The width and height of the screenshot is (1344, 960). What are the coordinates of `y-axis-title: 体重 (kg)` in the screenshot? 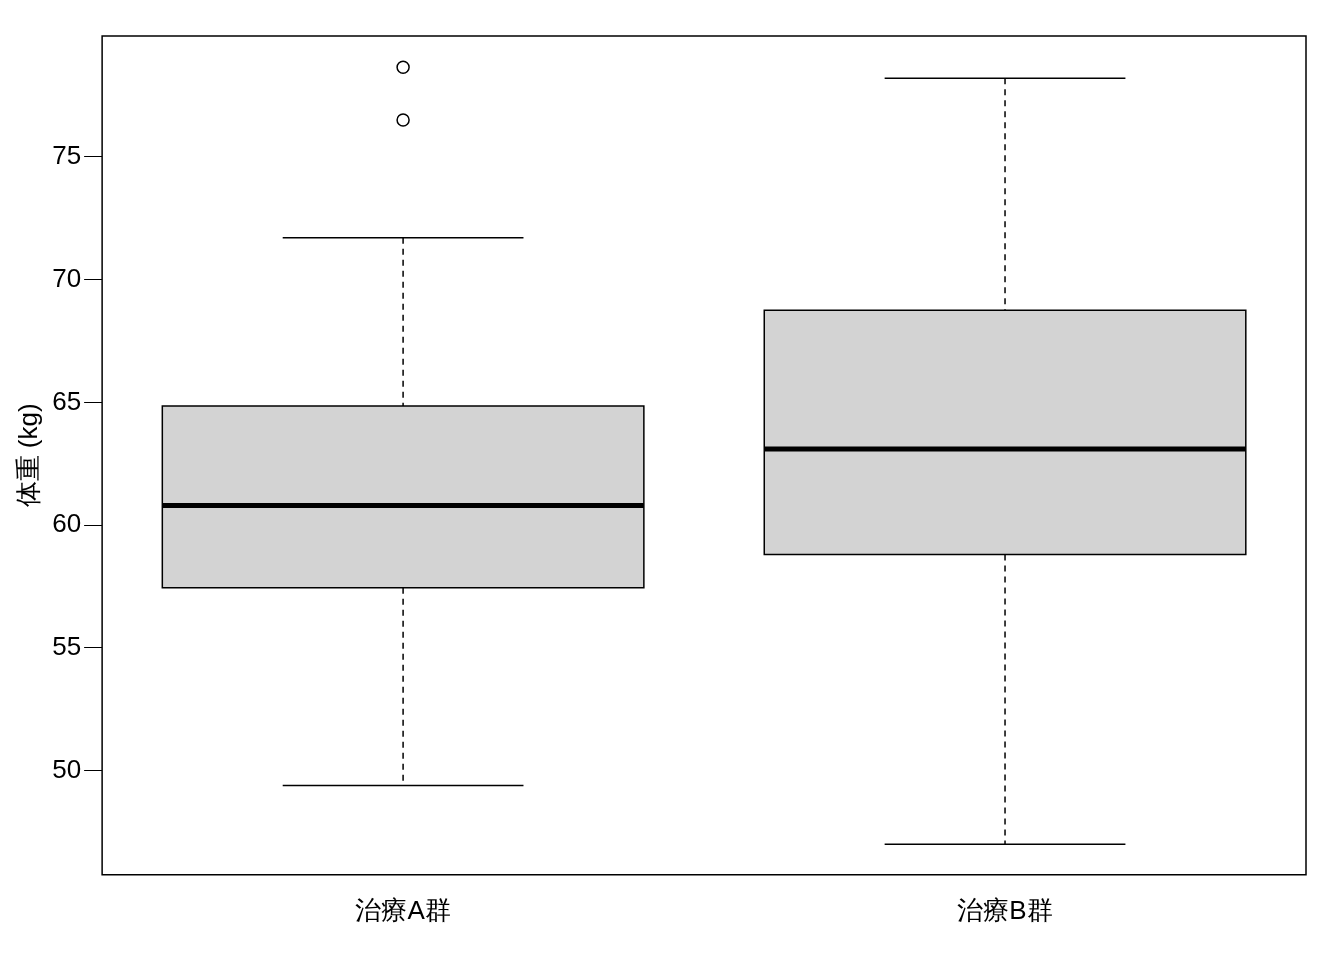 It's located at (27, 455).